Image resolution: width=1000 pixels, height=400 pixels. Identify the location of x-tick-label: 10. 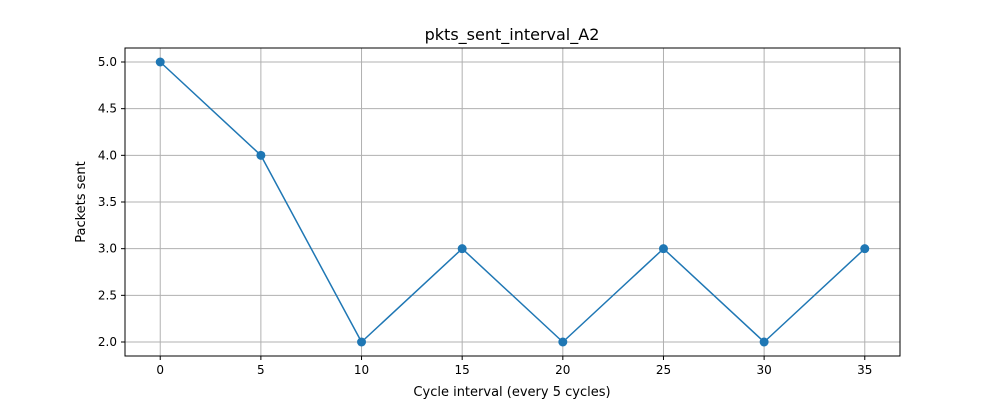
(361, 370).